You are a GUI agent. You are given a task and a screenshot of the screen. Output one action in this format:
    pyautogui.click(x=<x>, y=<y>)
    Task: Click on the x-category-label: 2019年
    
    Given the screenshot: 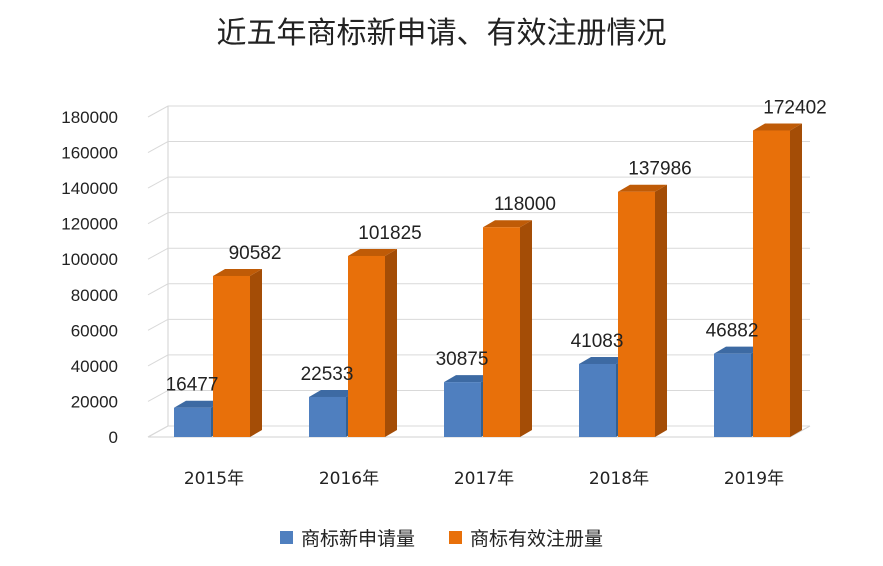 What is the action you would take?
    pyautogui.click(x=754, y=479)
    